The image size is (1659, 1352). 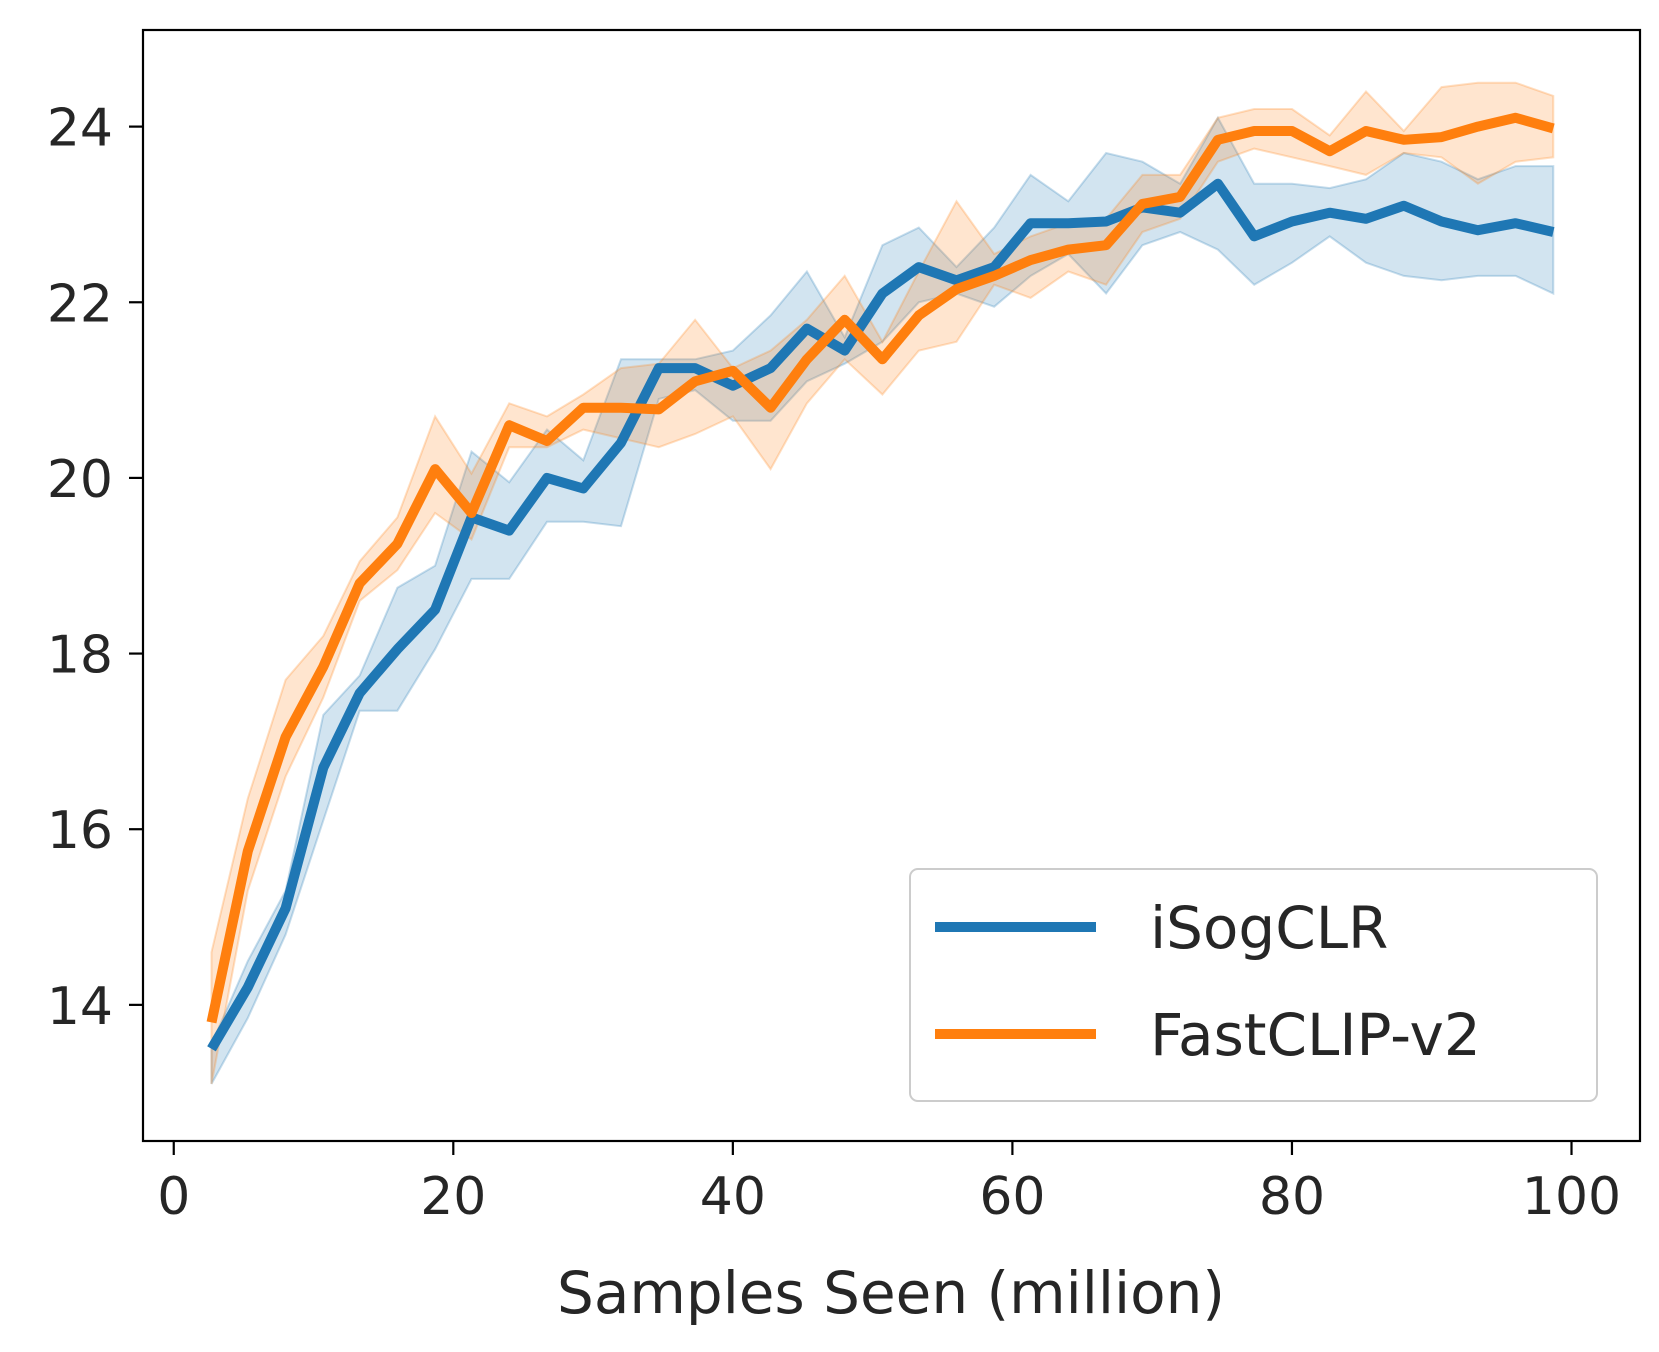 I want to click on x-tick-label: 0, so click(x=173, y=1197).